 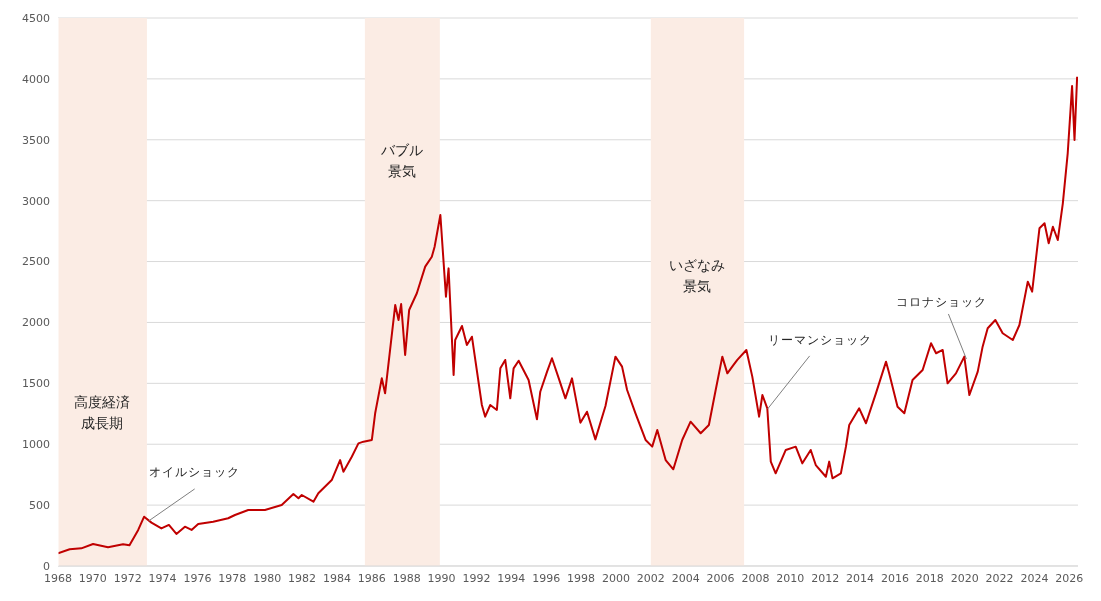 What do you see at coordinates (790, 578) in the screenshot?
I see `x-tick-label: 2010` at bounding box center [790, 578].